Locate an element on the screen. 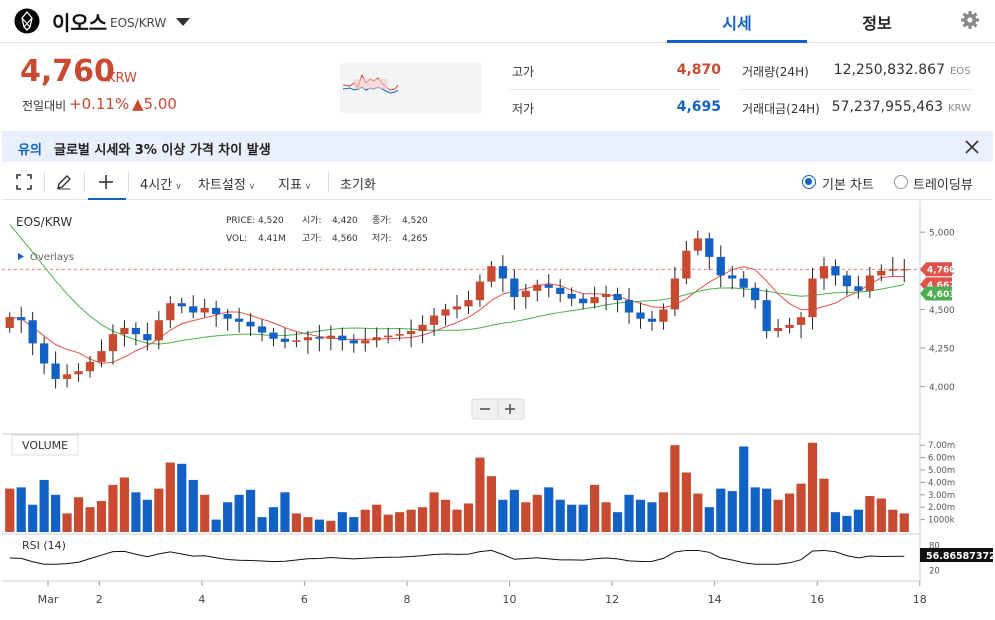 This screenshot has width=995, height=620. volume-tick-label: 4.00m is located at coordinates (941, 483).